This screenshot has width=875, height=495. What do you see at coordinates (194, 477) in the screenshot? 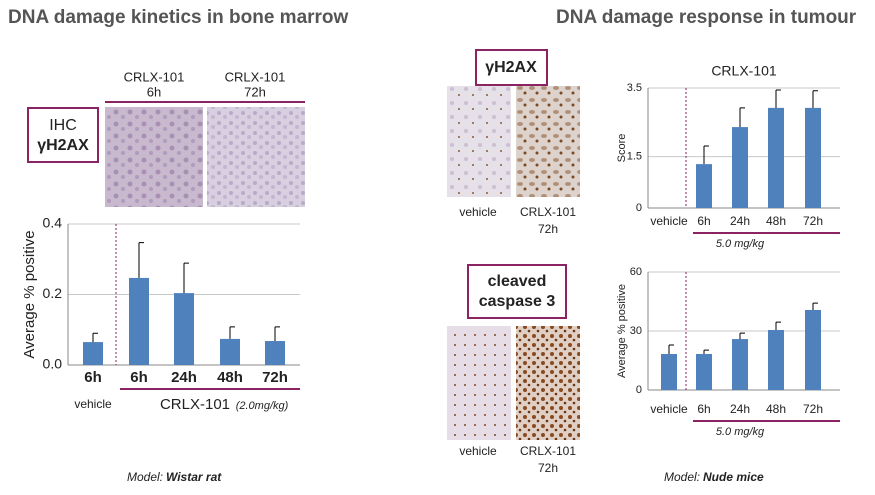
I see `model-name: Wistar rat` at bounding box center [194, 477].